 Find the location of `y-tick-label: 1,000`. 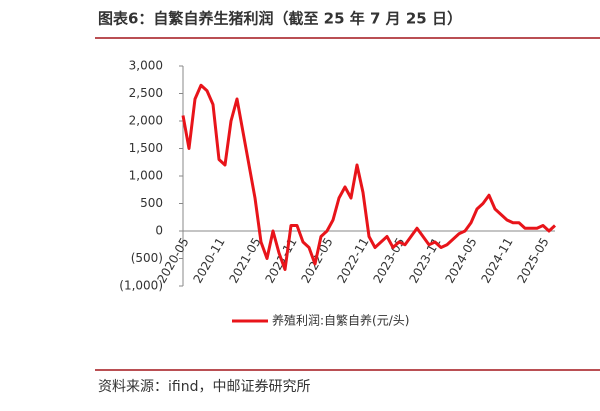

y-tick-label: 1,000 is located at coordinates (146, 176).